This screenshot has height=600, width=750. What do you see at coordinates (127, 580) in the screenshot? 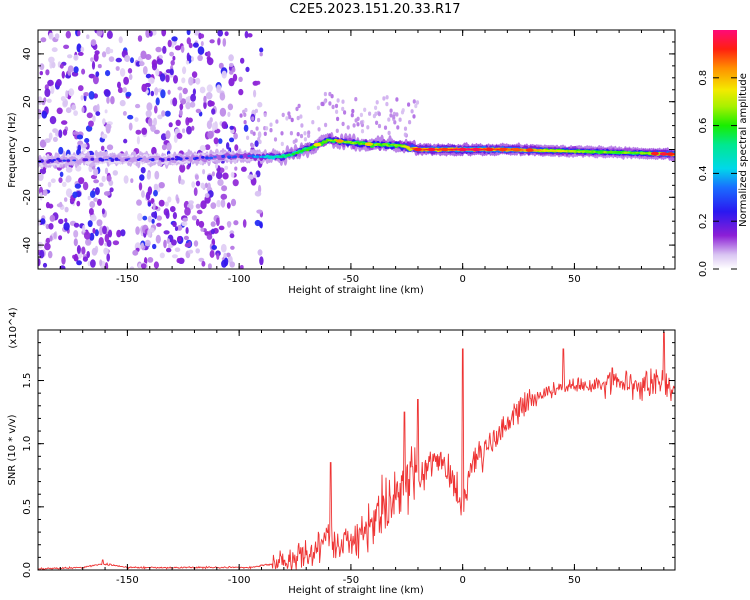
I see `x-tick-label: -150` at bounding box center [127, 580].